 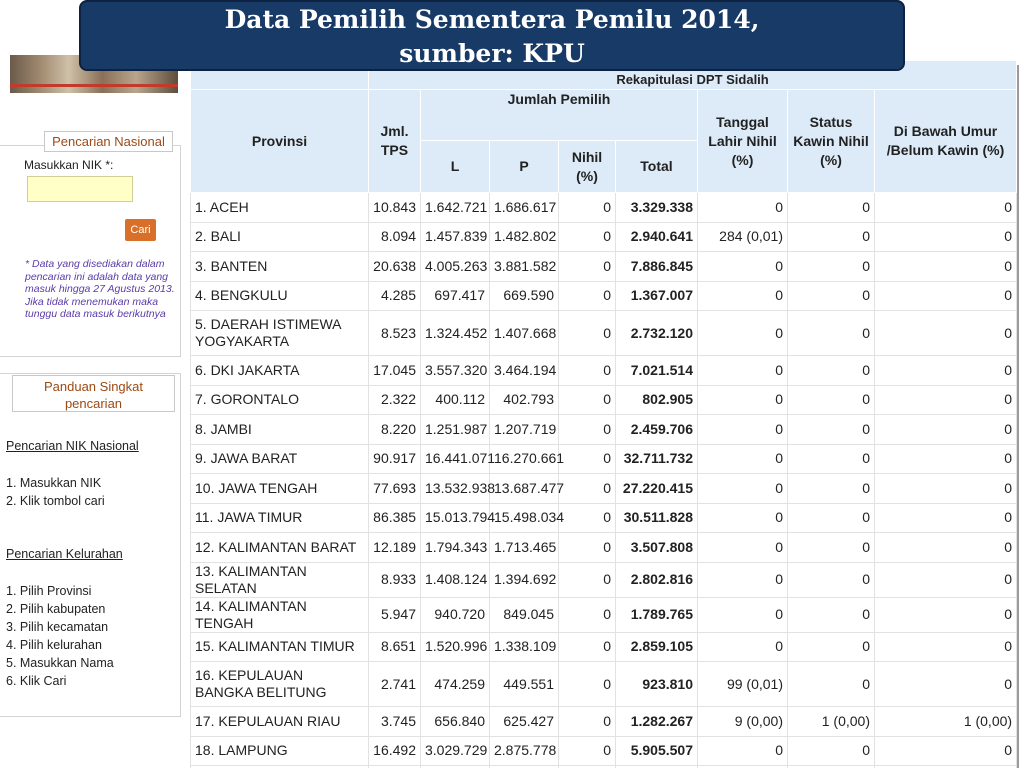 I want to click on cell-p: 3.464.194, so click(x=524, y=370).